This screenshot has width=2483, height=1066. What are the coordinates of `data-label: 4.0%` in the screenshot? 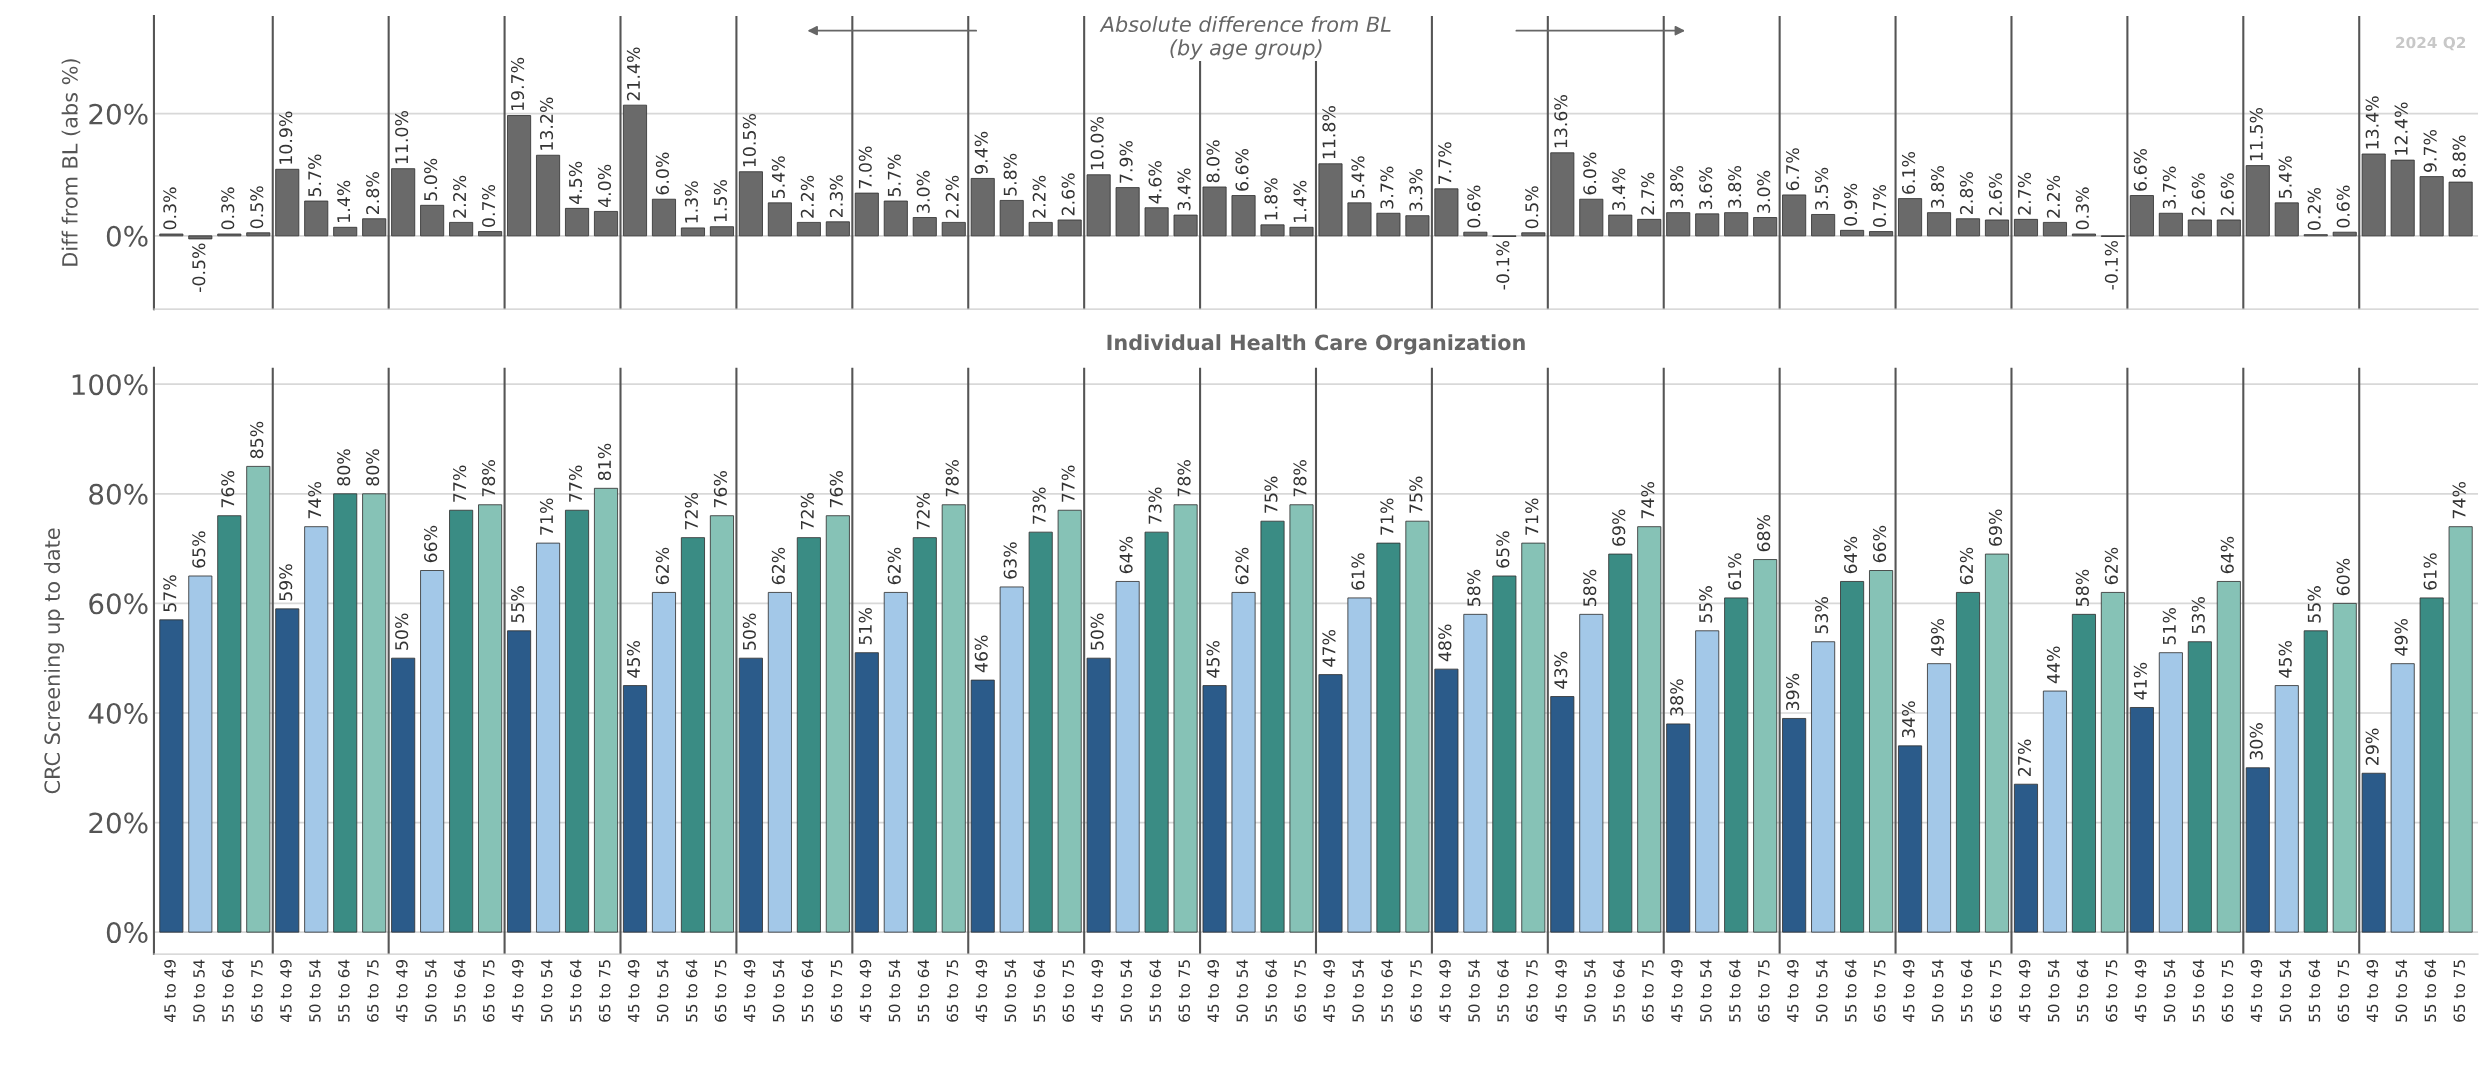 It's located at (604, 186).